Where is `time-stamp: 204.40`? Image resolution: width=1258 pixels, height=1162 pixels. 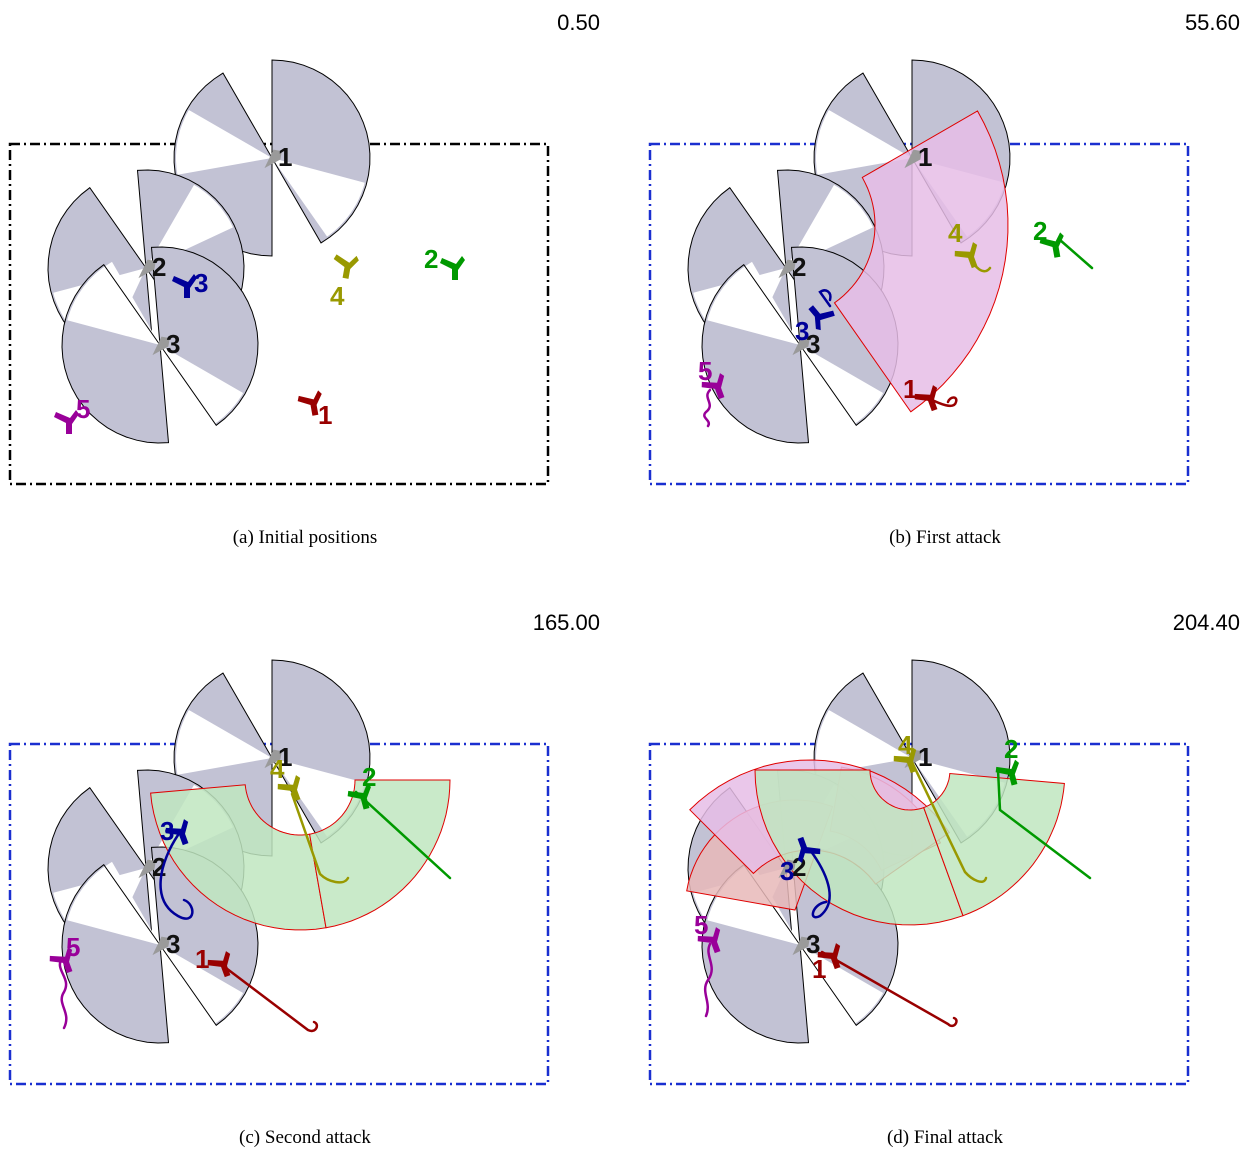
time-stamp: 204.40 is located at coordinates (1206, 622).